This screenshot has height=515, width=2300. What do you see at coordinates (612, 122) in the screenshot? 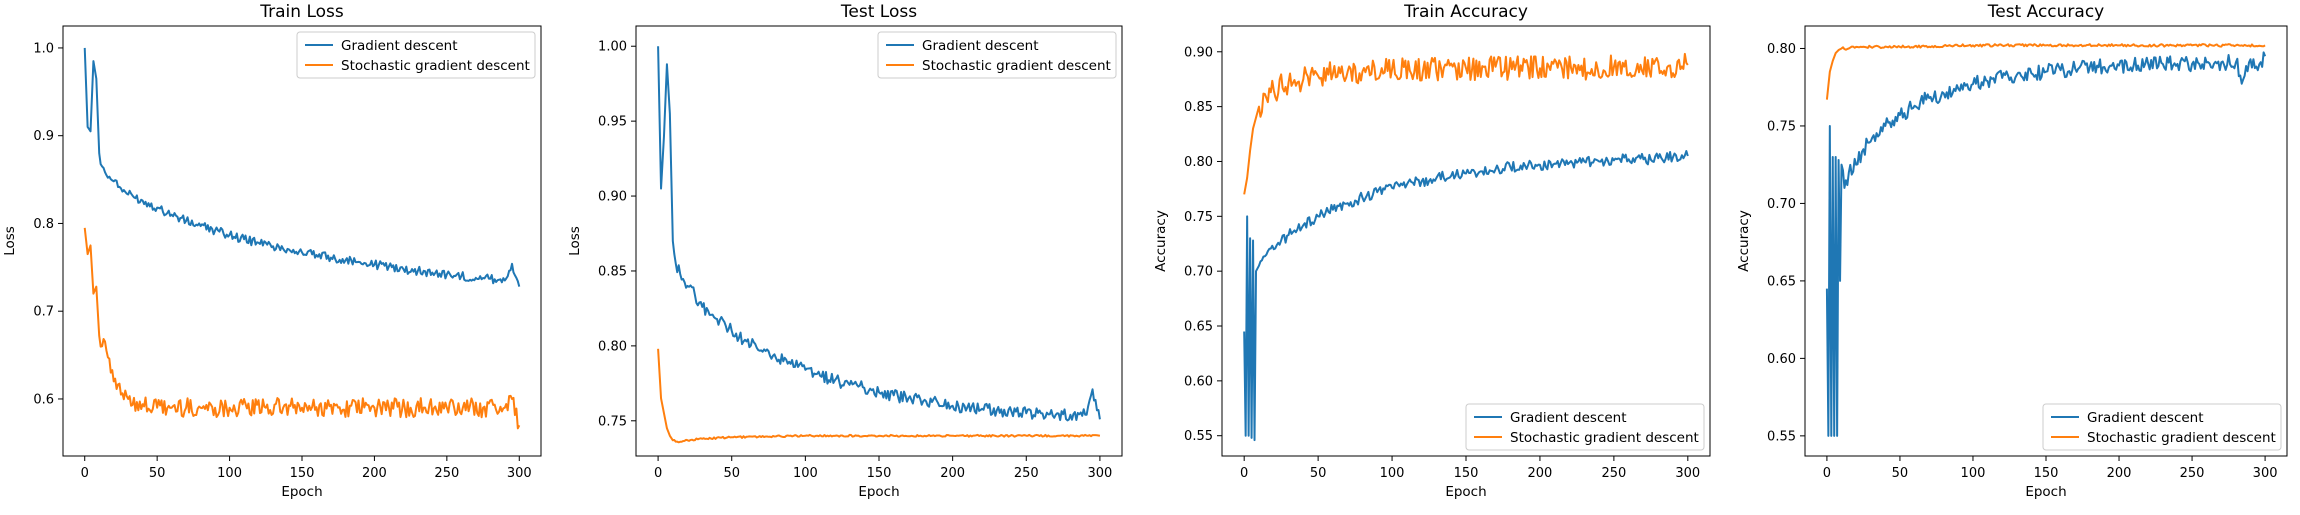
I see `y-tick-label: 0.95` at bounding box center [612, 122].